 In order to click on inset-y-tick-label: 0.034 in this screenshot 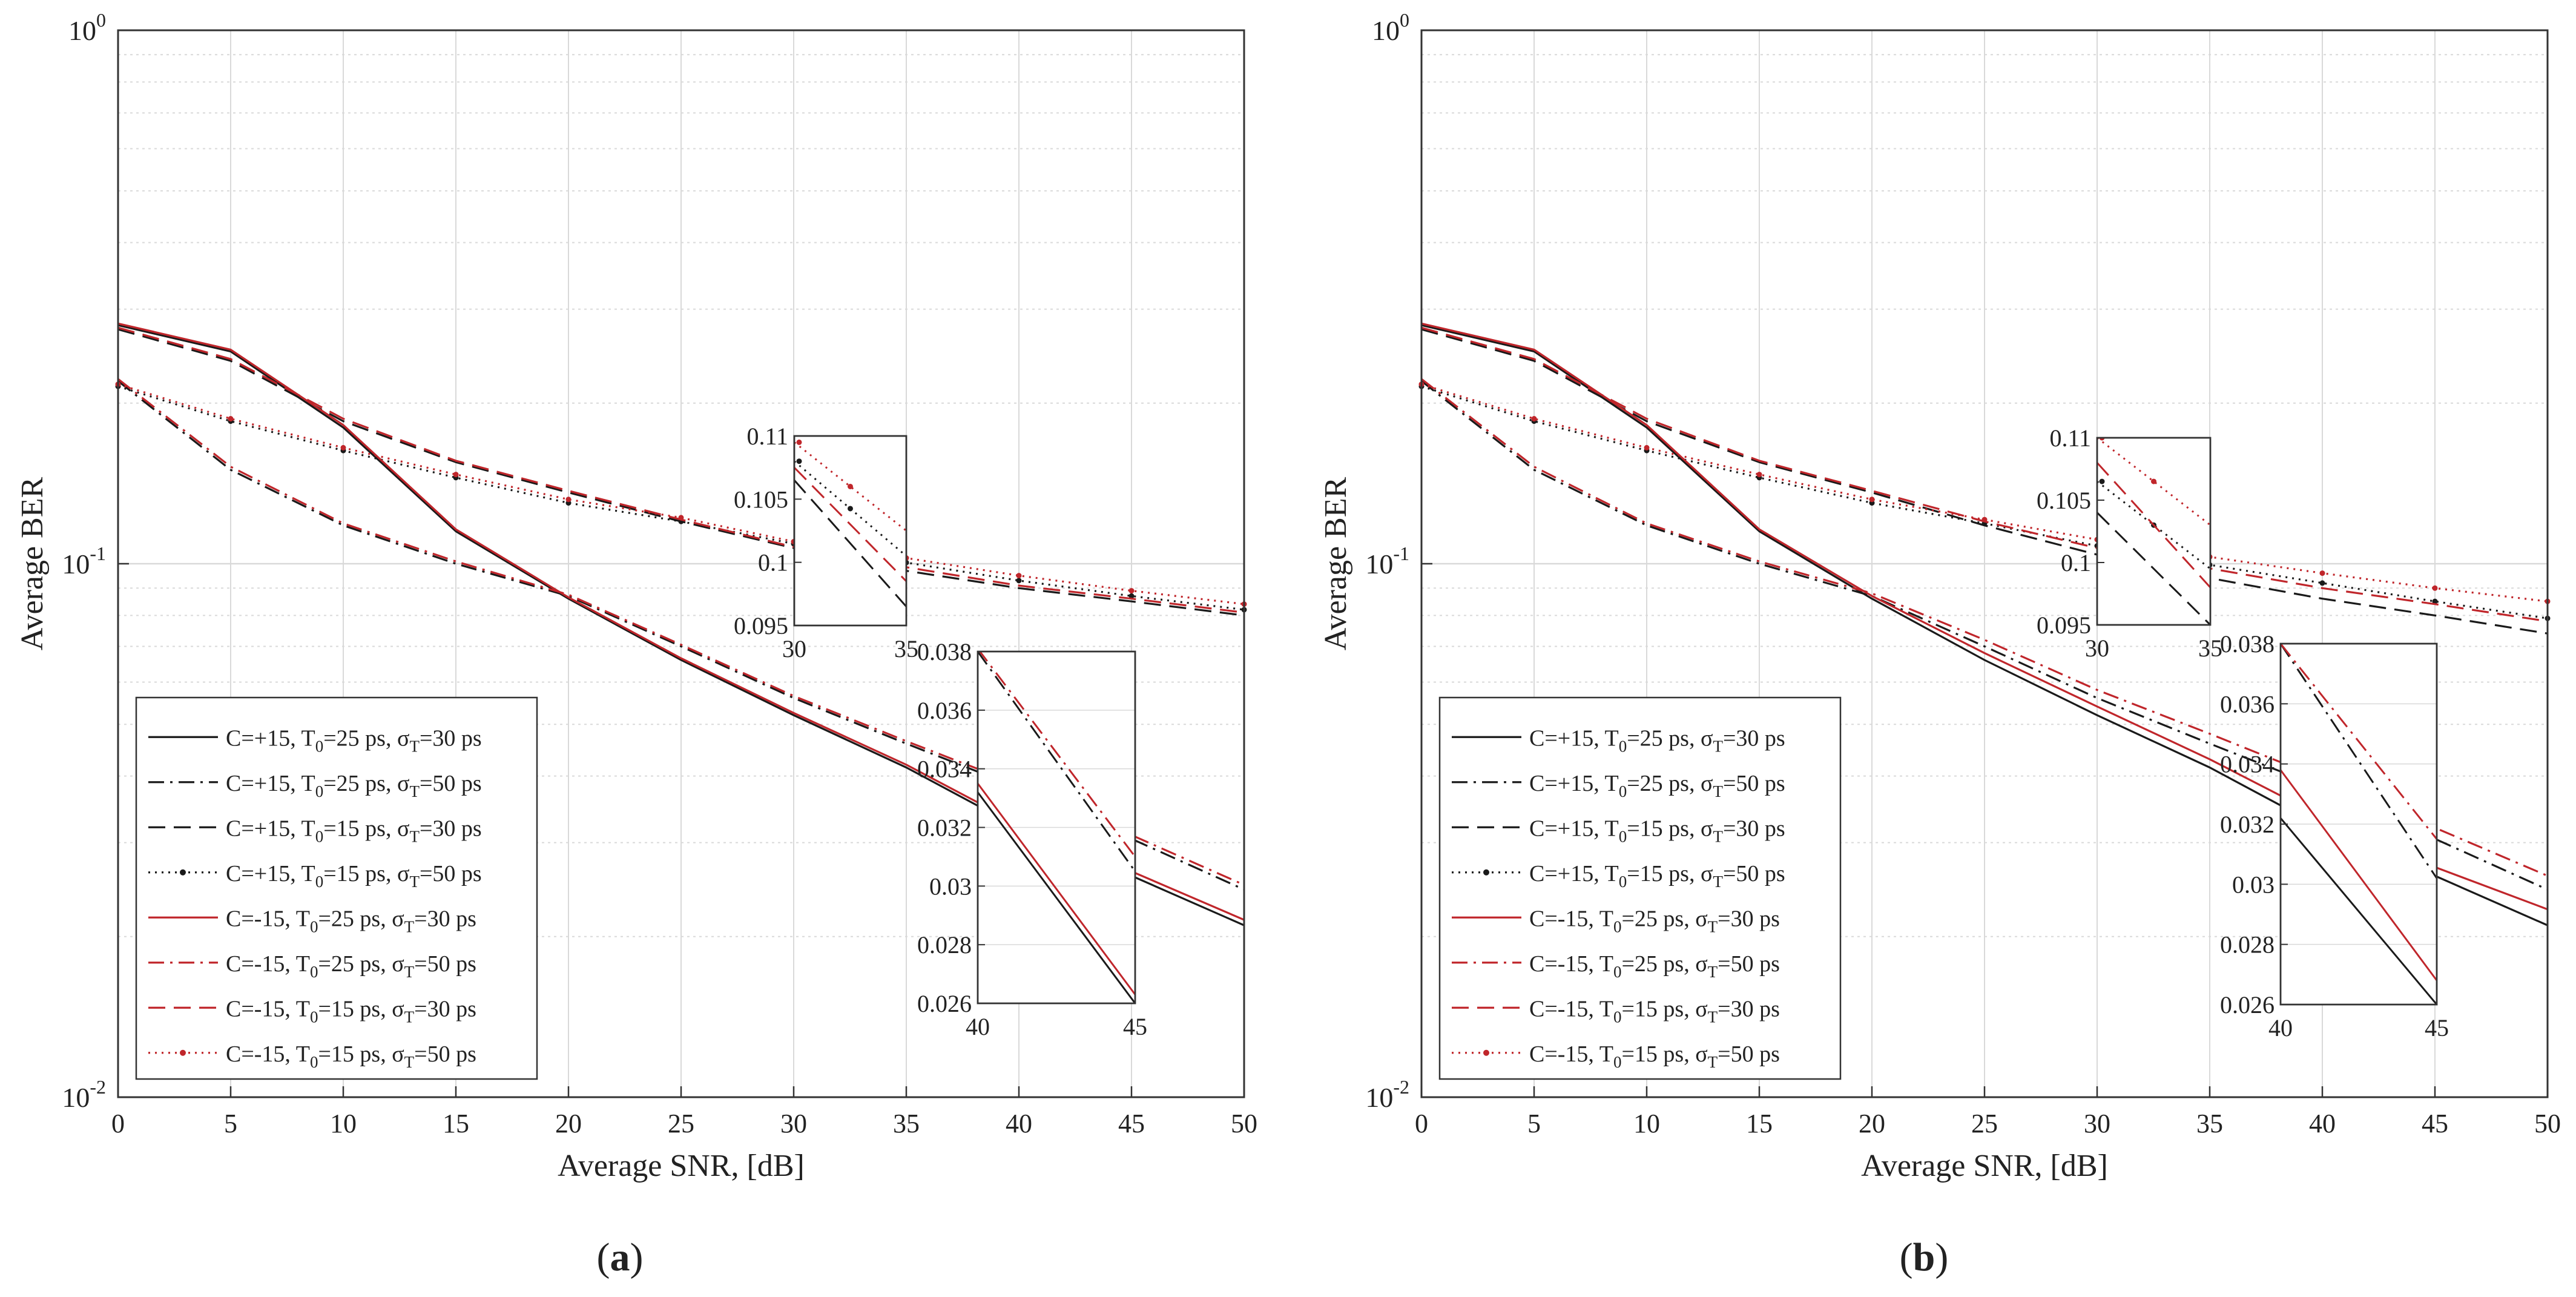, I will do `click(944, 769)`.